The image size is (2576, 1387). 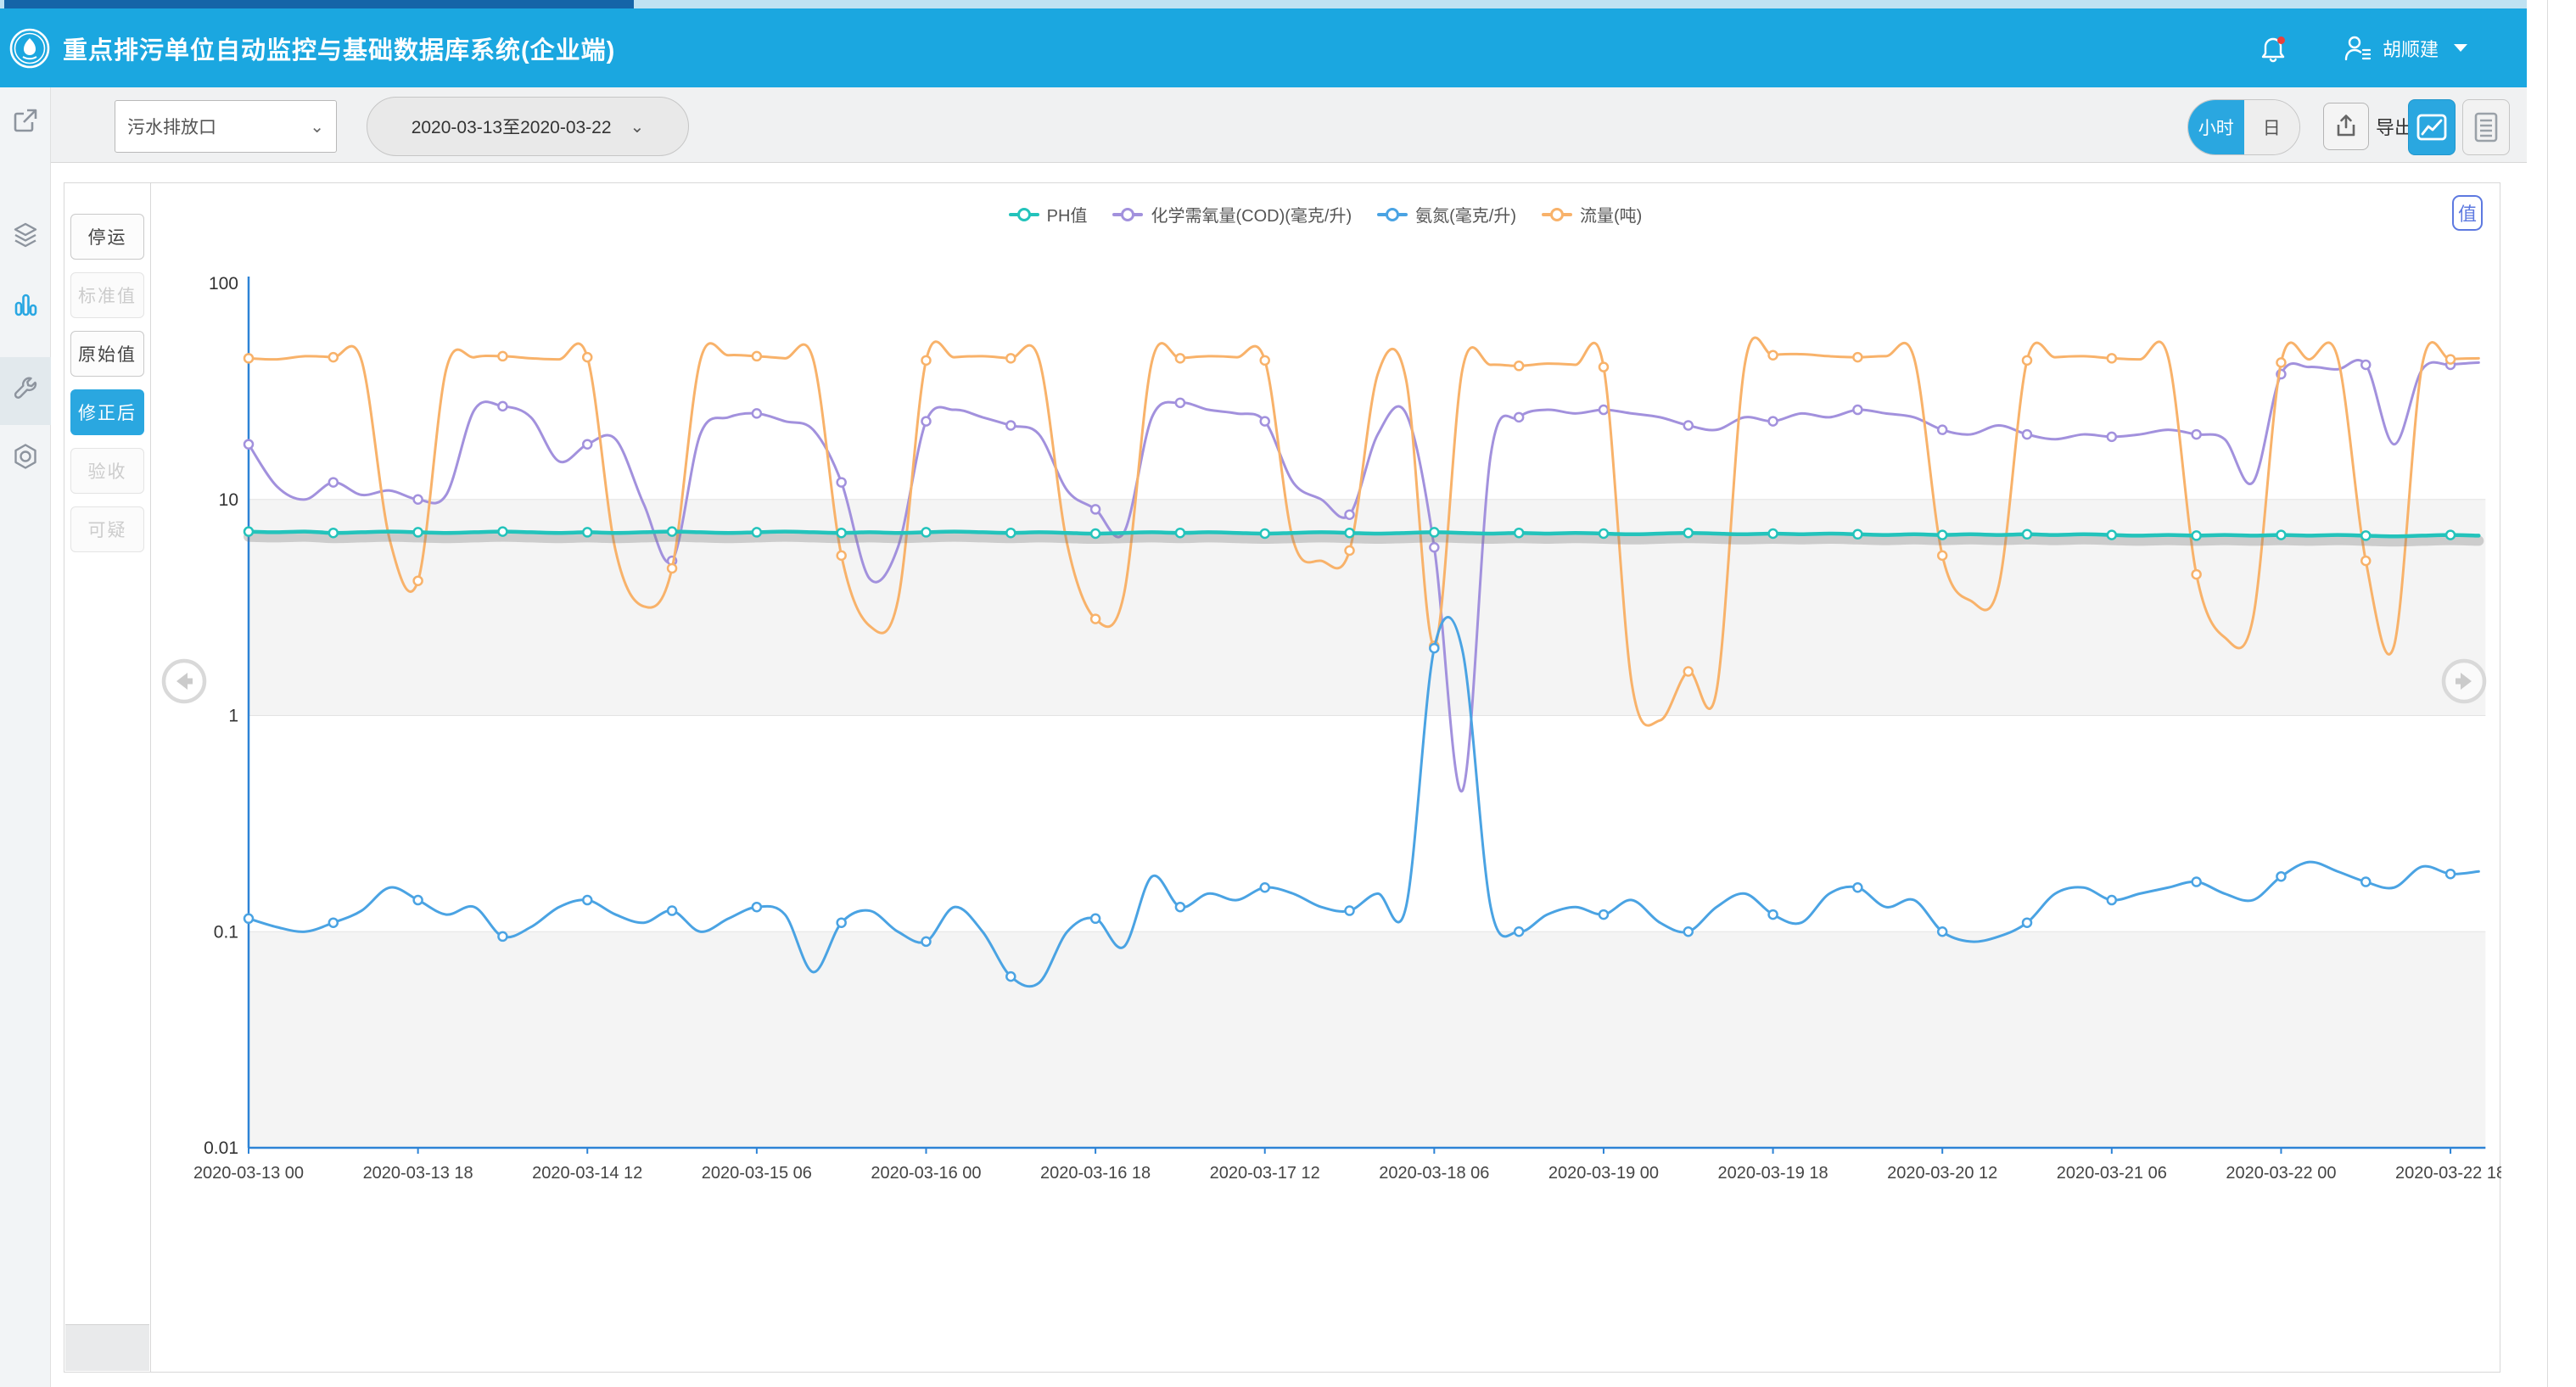 I want to click on user-menu: 胡顺建, so click(x=2405, y=48).